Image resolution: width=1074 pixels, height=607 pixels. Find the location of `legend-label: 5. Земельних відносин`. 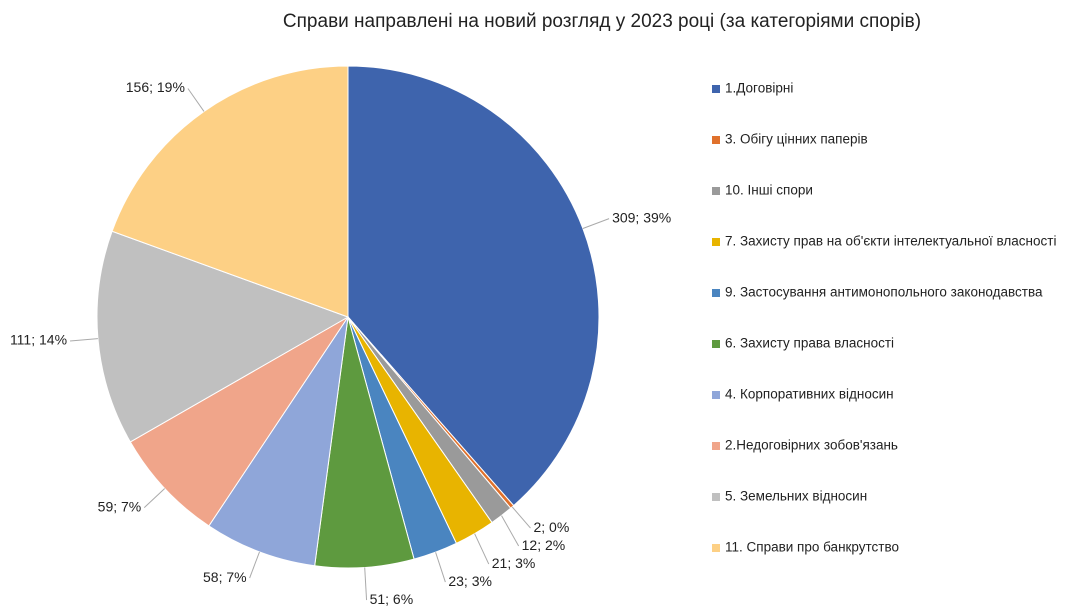

legend-label: 5. Земельних відносин is located at coordinates (796, 496).